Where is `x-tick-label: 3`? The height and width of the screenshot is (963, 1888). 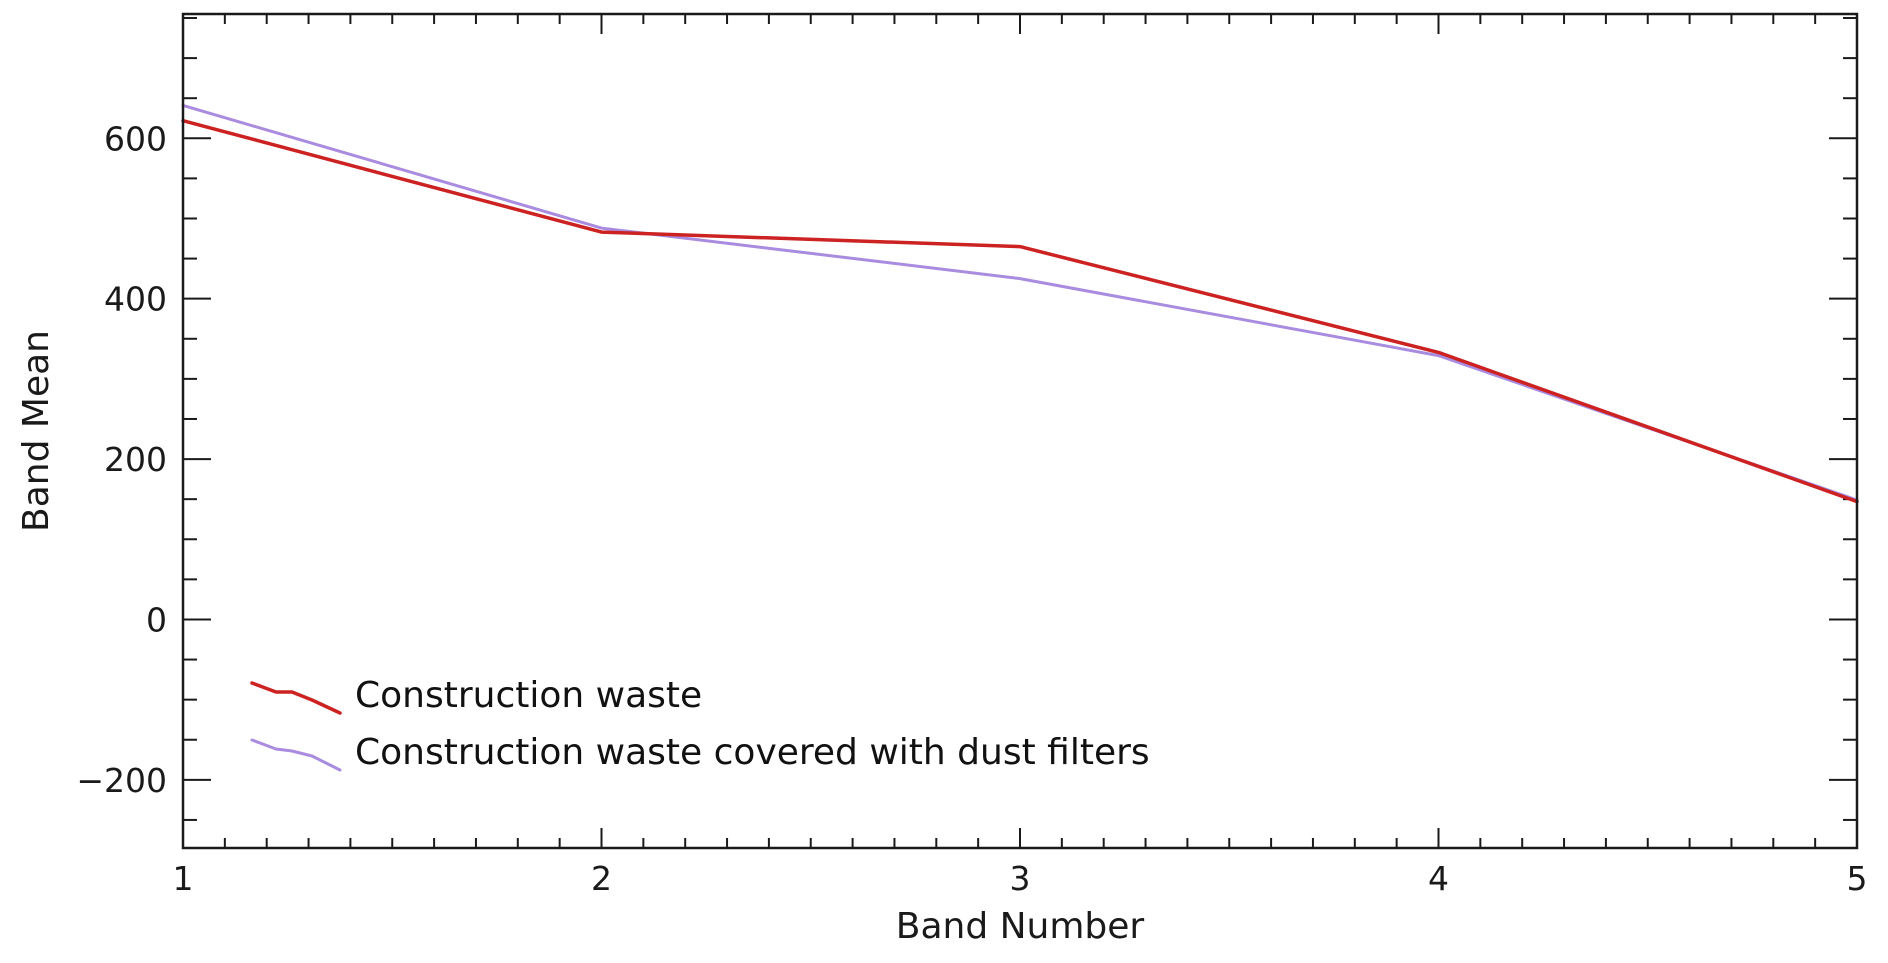
x-tick-label: 3 is located at coordinates (1020, 878).